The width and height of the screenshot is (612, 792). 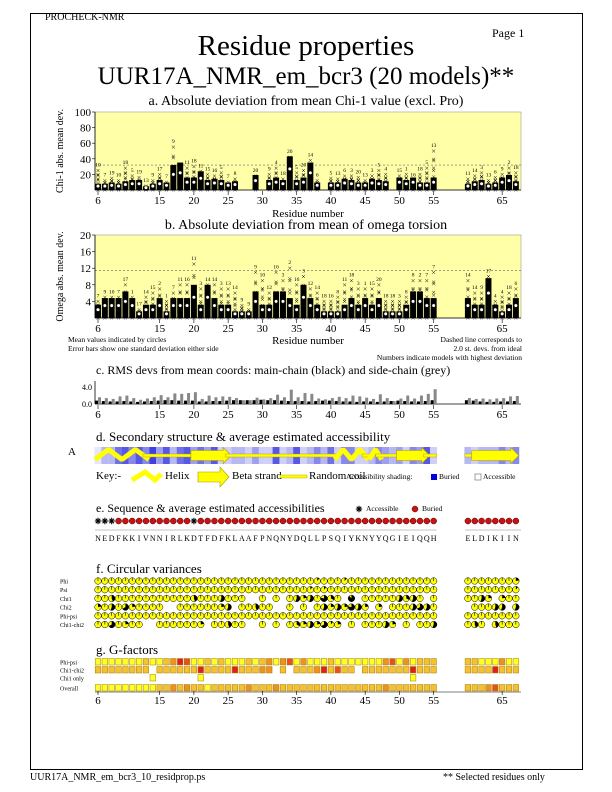 I want to click on chart-a-max-model-label: 18, so click(x=126, y=163).